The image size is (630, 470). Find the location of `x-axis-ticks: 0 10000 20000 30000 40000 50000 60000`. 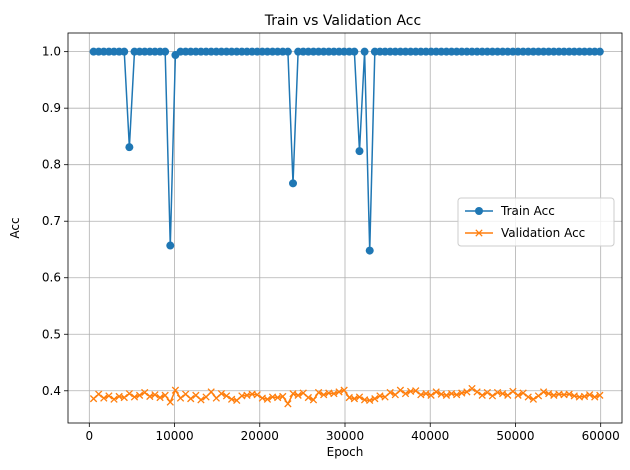

x-axis-ticks: 0 10000 20000 30000 40000 50000 60000 is located at coordinates (352, 433).